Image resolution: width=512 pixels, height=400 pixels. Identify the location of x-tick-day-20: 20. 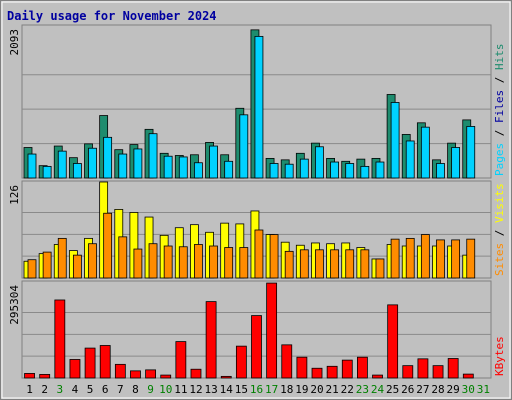
(316, 389).